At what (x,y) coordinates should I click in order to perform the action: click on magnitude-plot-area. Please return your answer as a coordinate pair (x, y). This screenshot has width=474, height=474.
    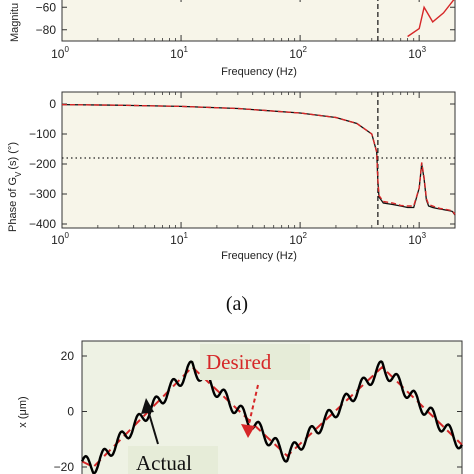
    Looking at the image, I should click on (258, 21).